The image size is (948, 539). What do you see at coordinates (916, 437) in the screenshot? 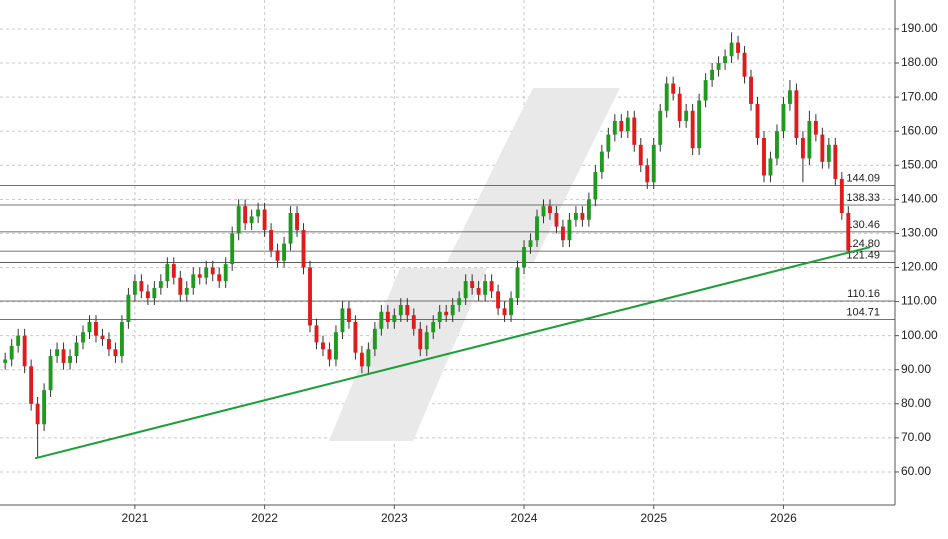
I see `y-tick-label: 70.00` at bounding box center [916, 437].